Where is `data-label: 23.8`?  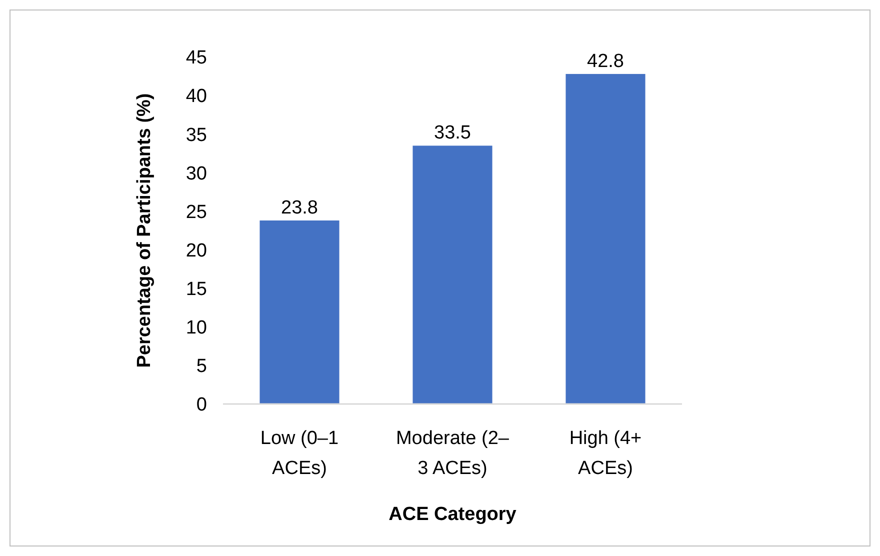 data-label: 23.8 is located at coordinates (299, 207).